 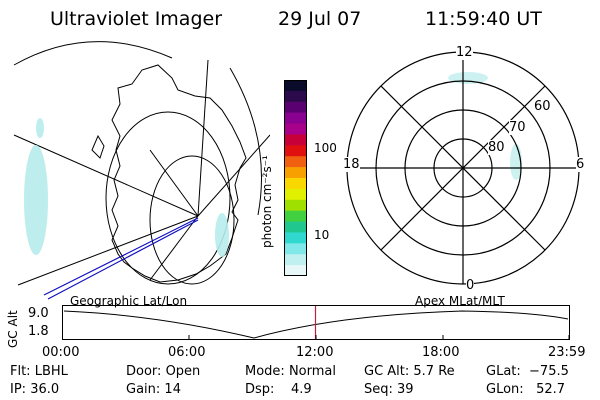 I want to click on colorbar, so click(x=295, y=178).